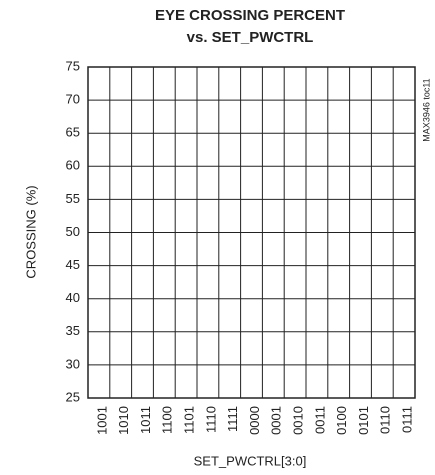 This screenshot has width=435, height=475. What do you see at coordinates (73, 396) in the screenshot?
I see `y-tick-label: 25` at bounding box center [73, 396].